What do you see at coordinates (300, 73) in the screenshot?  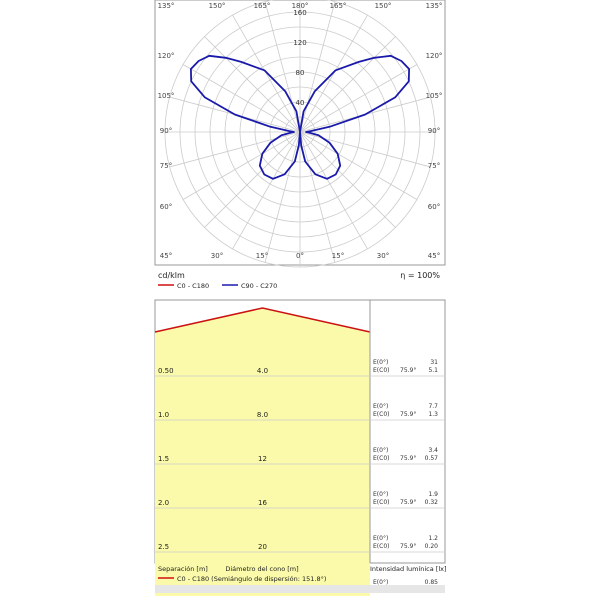 I see `radial-tick-label: 80` at bounding box center [300, 73].